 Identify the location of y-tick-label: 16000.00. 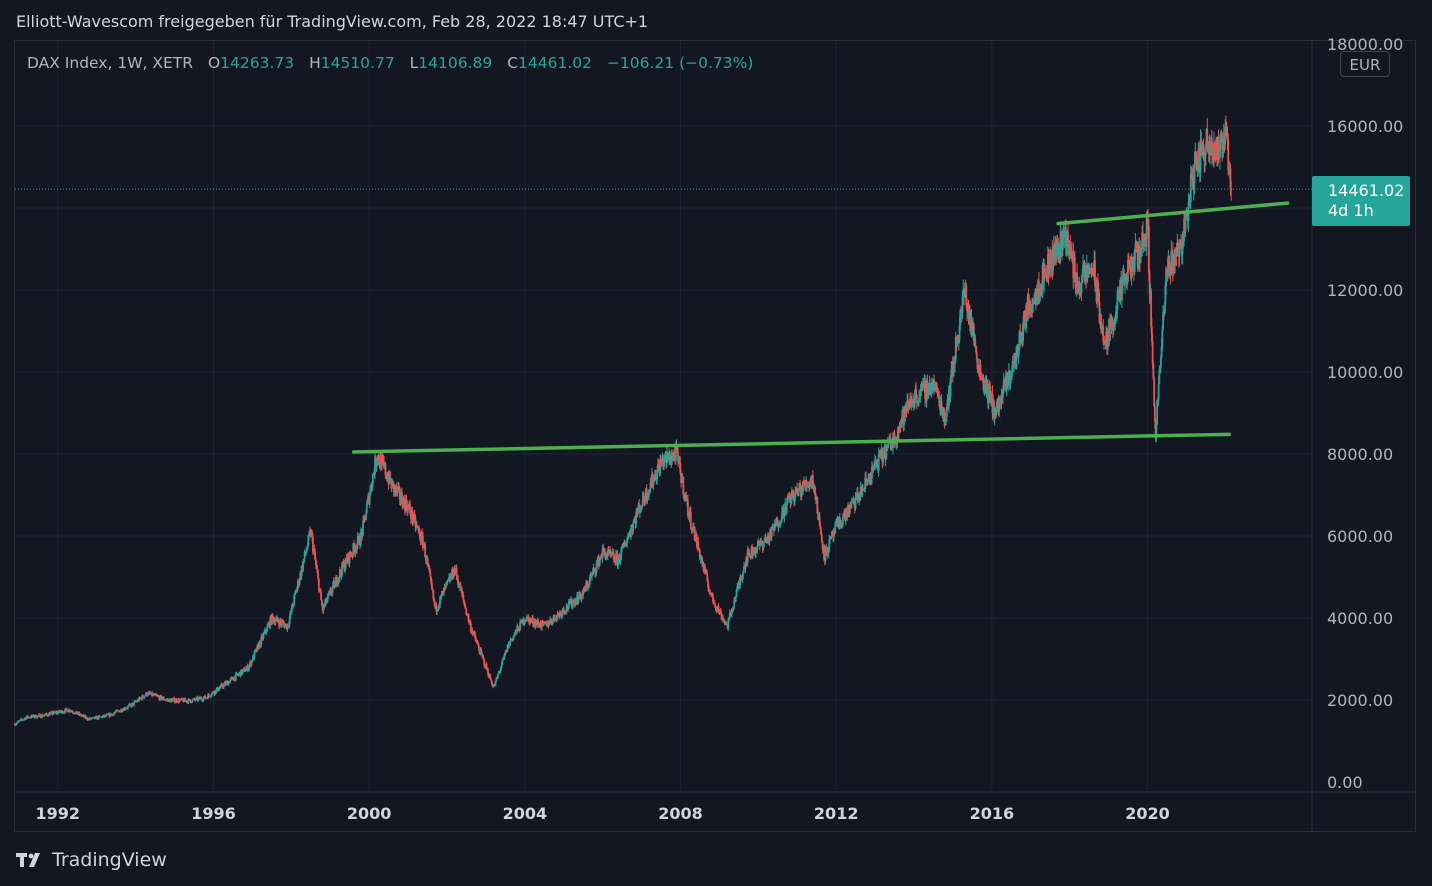
(1365, 126).